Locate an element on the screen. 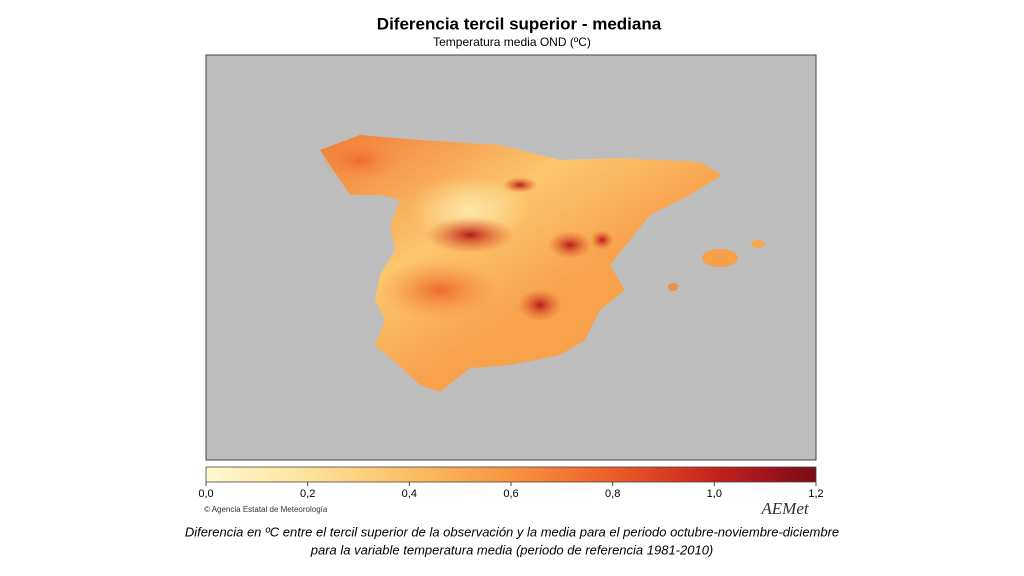 This screenshot has height=576, width=1024. colorbar-ticks: 0,0 0,2 0,4 0,6 0,8 1,0 1,2 is located at coordinates (511, 491).